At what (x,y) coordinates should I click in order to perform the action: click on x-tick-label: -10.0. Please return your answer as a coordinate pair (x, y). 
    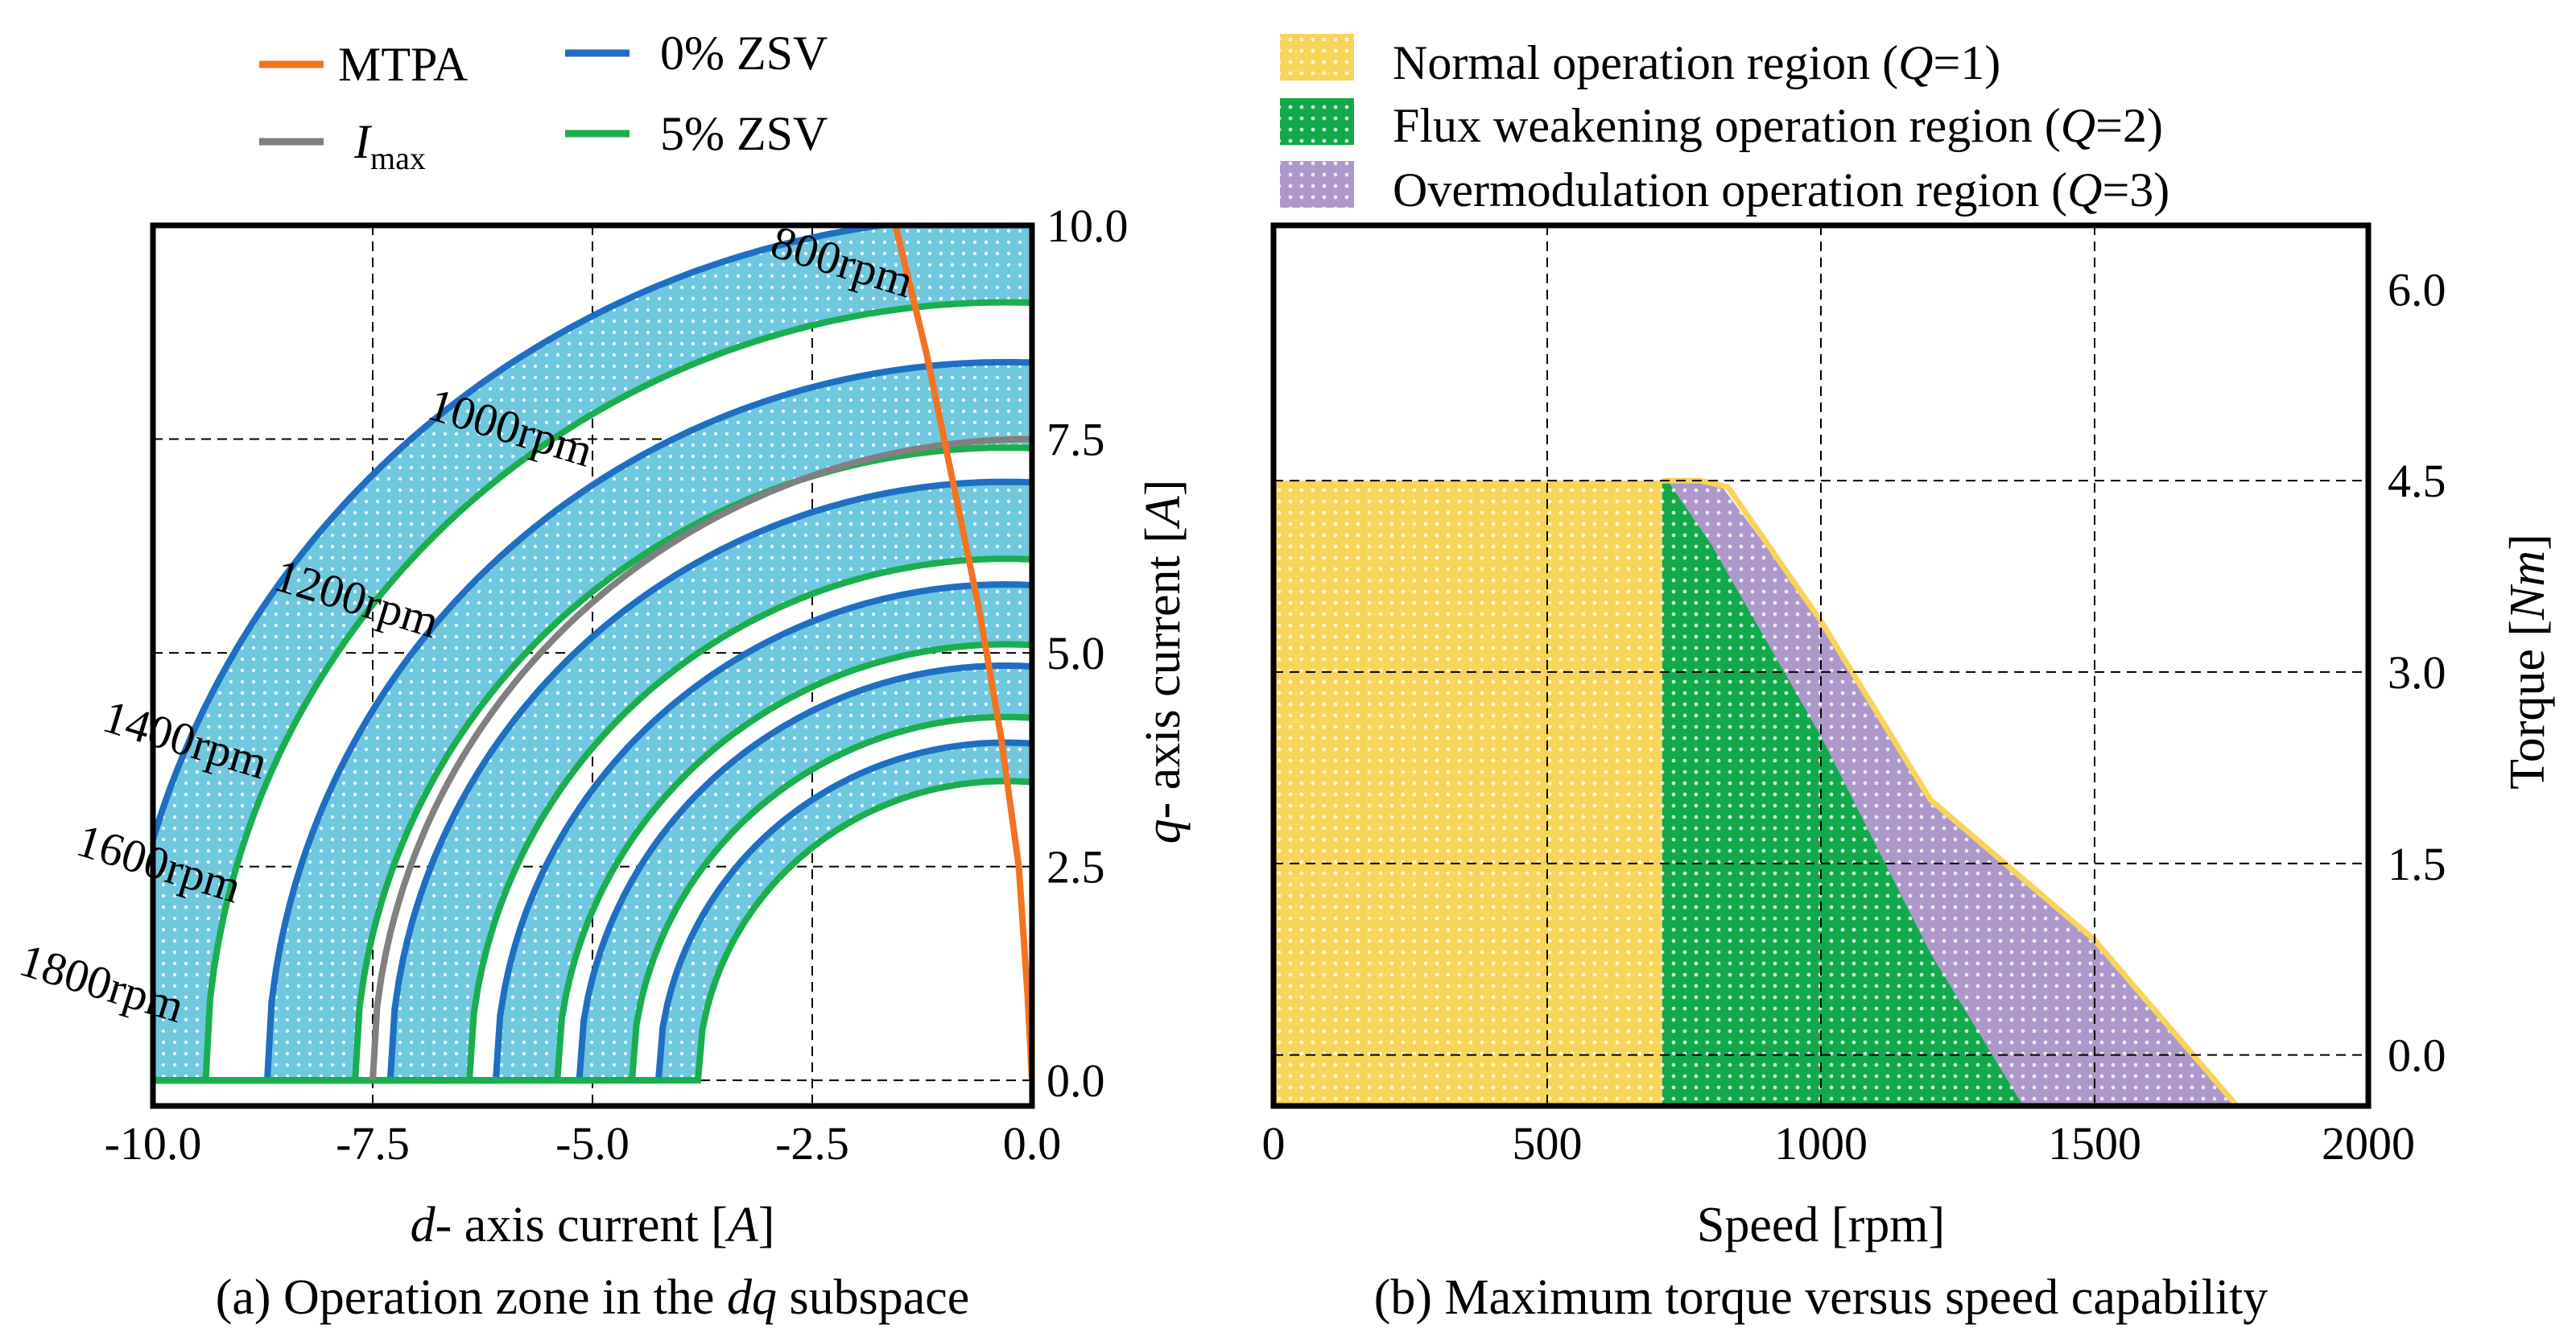
    Looking at the image, I should click on (153, 1143).